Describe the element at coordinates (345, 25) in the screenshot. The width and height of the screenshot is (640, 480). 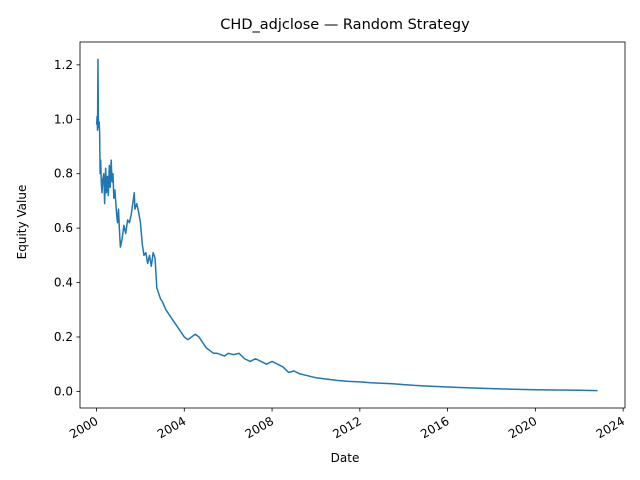
I see `chart-title: CHD_adjclose — Random Strategy` at that location.